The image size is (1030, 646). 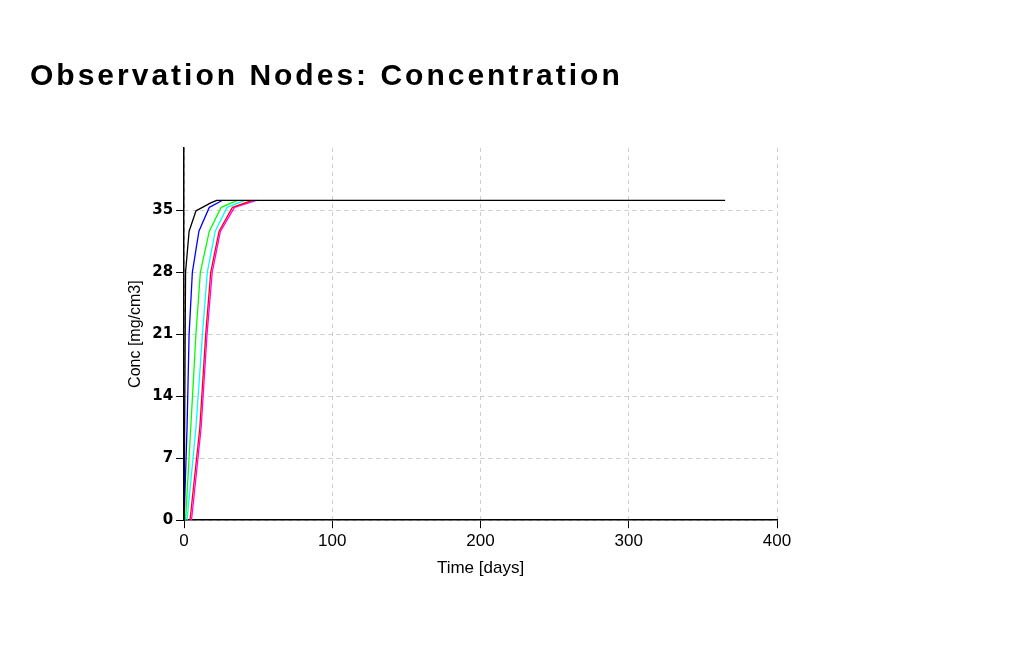 I want to click on x-tick-label: 400, so click(x=777, y=541).